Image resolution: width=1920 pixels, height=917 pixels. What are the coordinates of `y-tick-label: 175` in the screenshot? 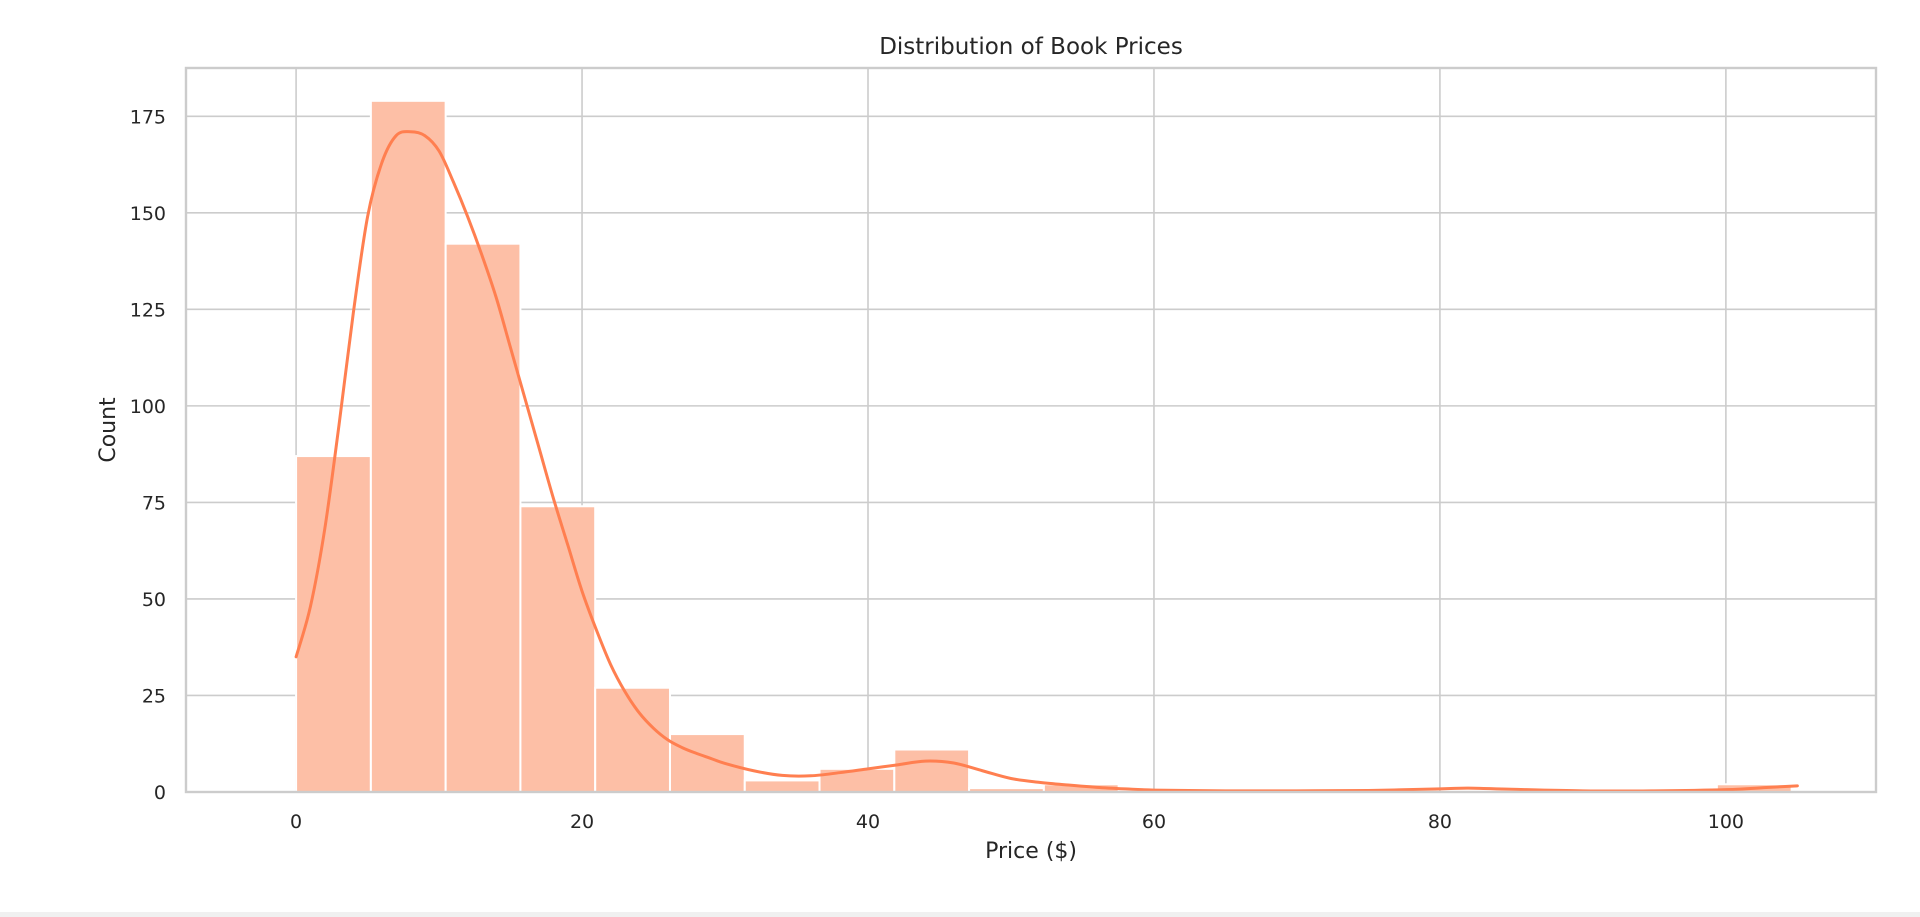 It's located at (148, 117).